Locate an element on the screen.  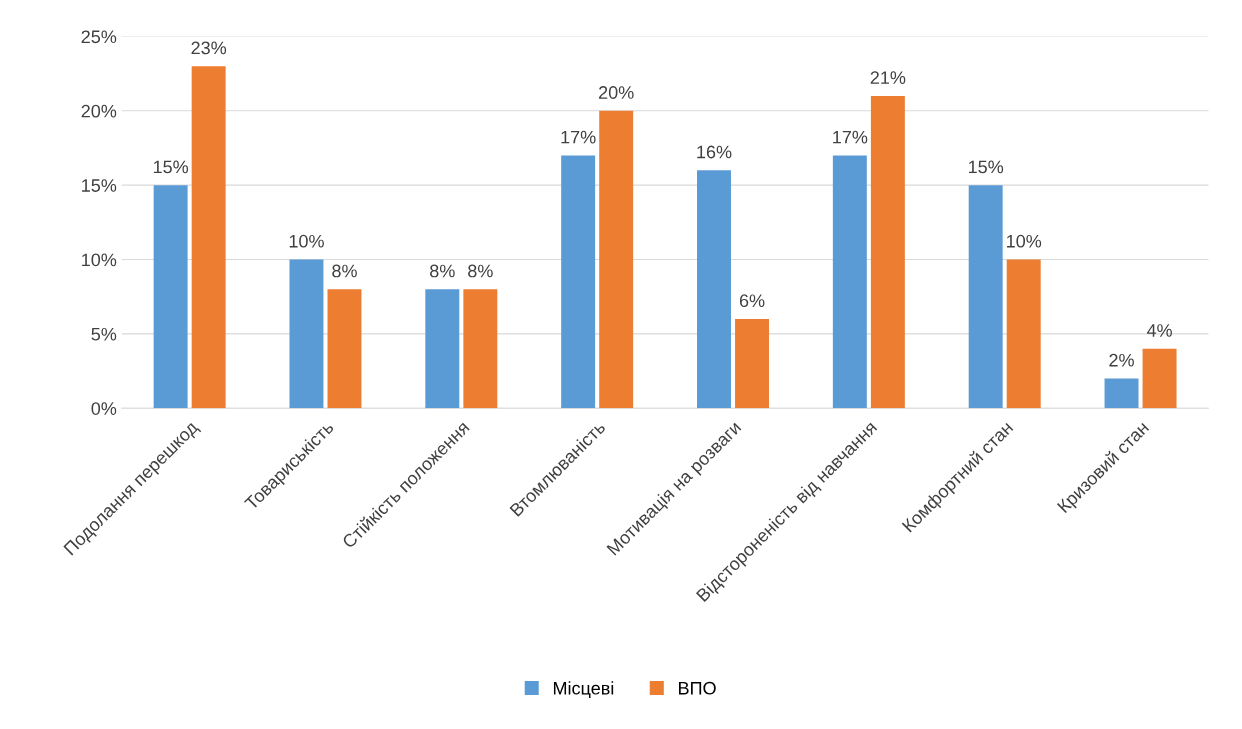
y-tick-label: 5% is located at coordinates (104, 334).